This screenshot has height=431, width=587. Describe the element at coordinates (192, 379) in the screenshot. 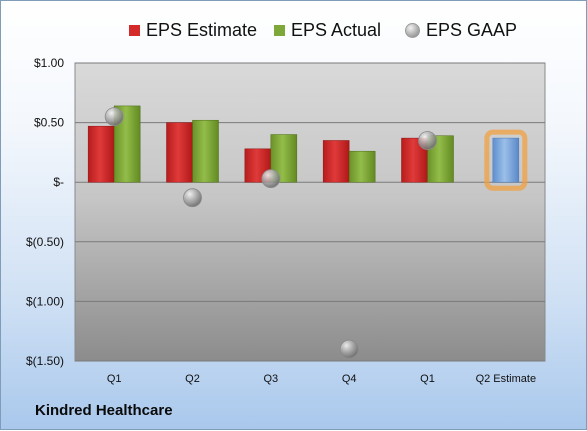

I see `x-tick-label: Q2` at that location.